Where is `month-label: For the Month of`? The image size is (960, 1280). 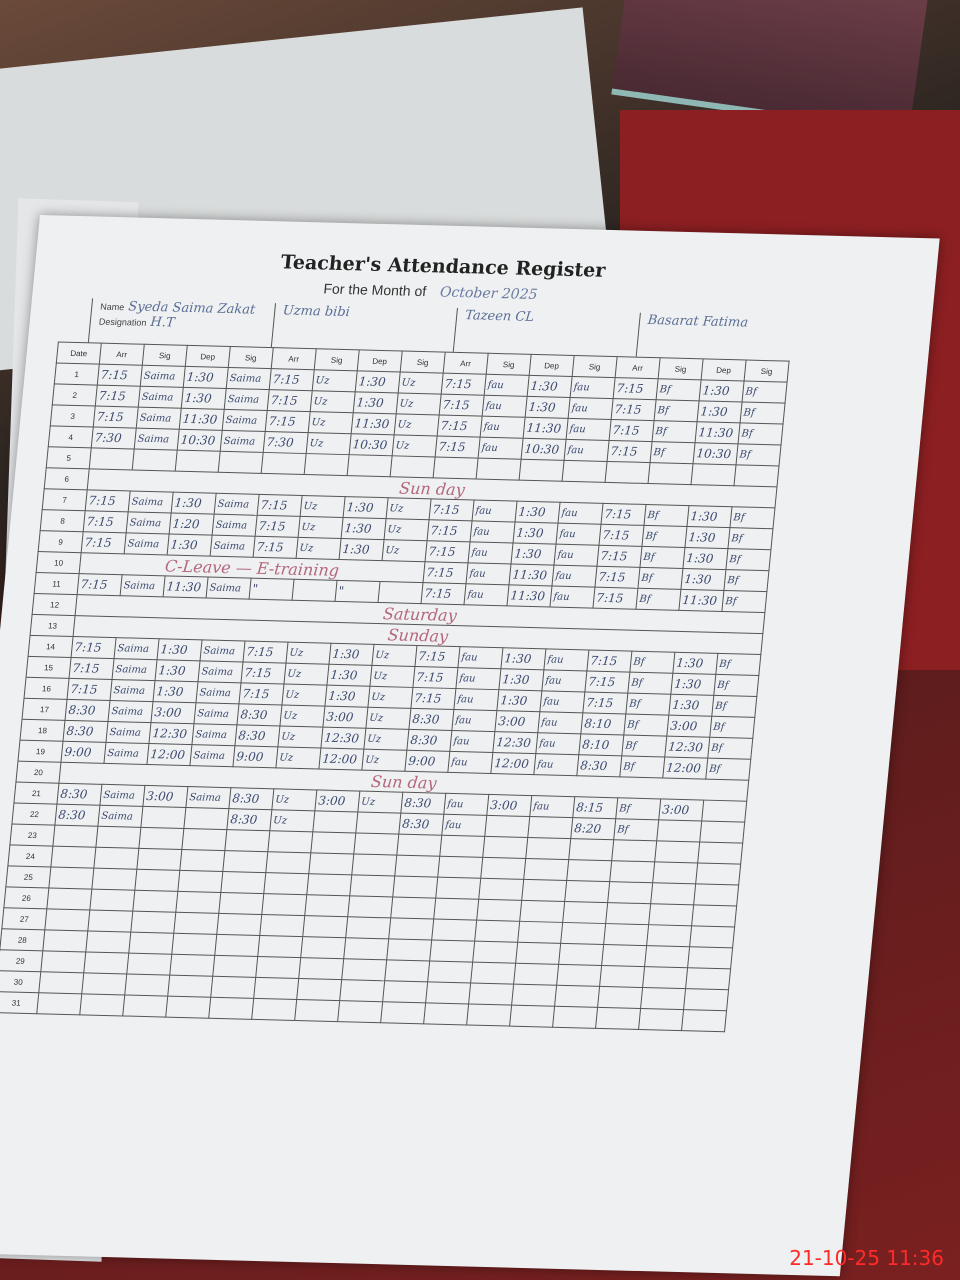 month-label: For the Month of is located at coordinates (375, 290).